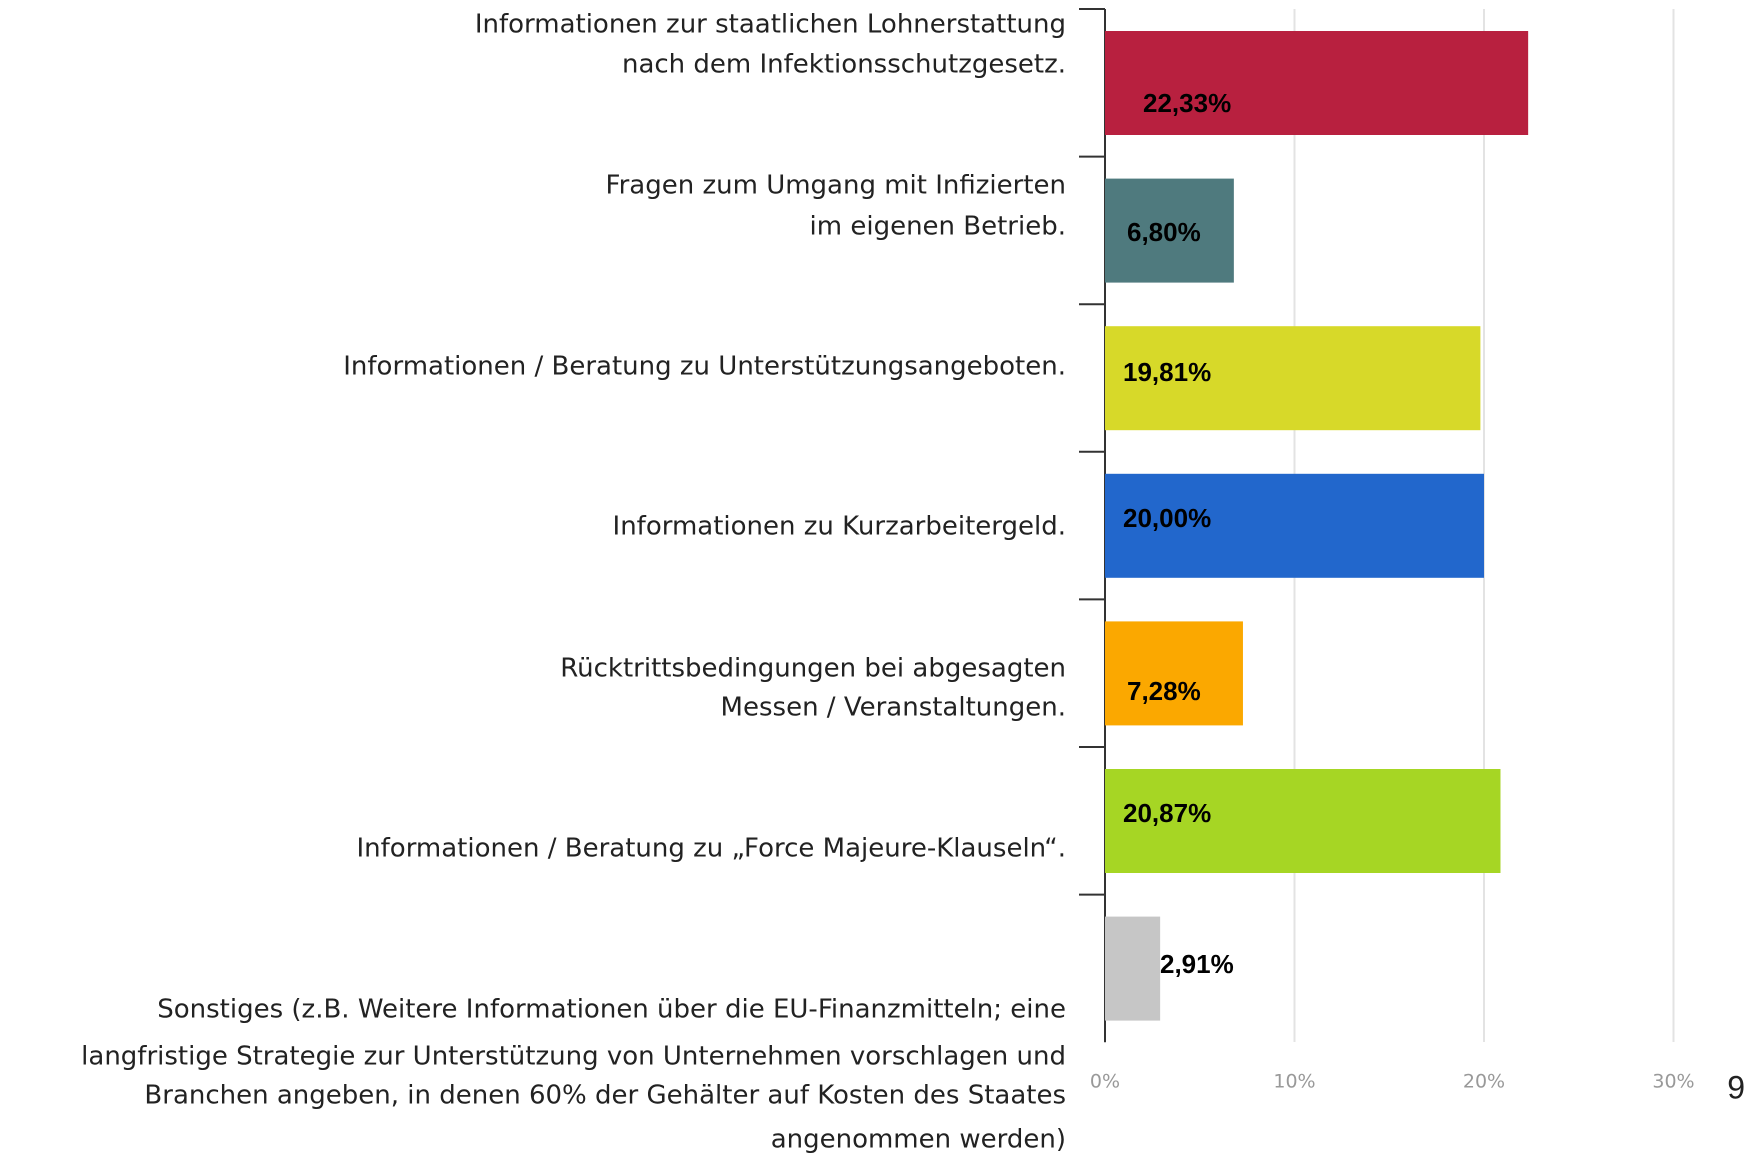 The image size is (1753, 1154). What do you see at coordinates (836, 186) in the screenshot?
I see `category-label: Fragen zum Umgang mit Infizierten` at bounding box center [836, 186].